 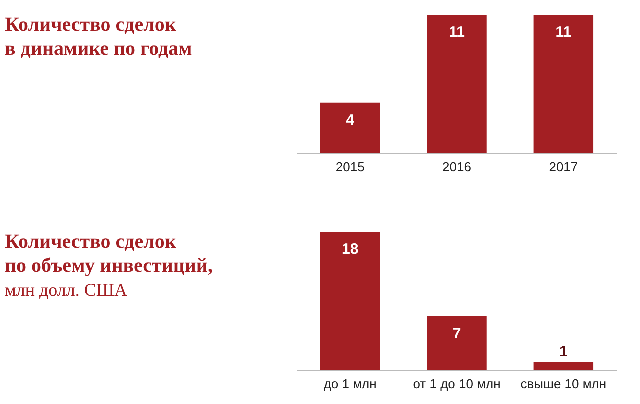 What do you see at coordinates (109, 254) in the screenshot?
I see `text: Количество сделок по объему инвестиций,` at bounding box center [109, 254].